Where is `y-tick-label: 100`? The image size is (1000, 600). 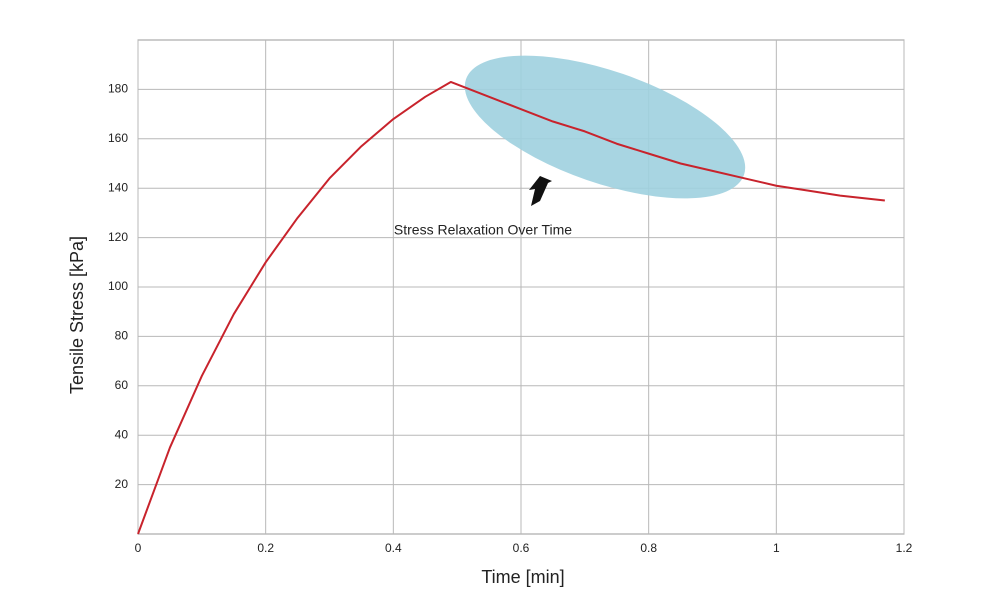
y-tick-label: 100 is located at coordinates (118, 286).